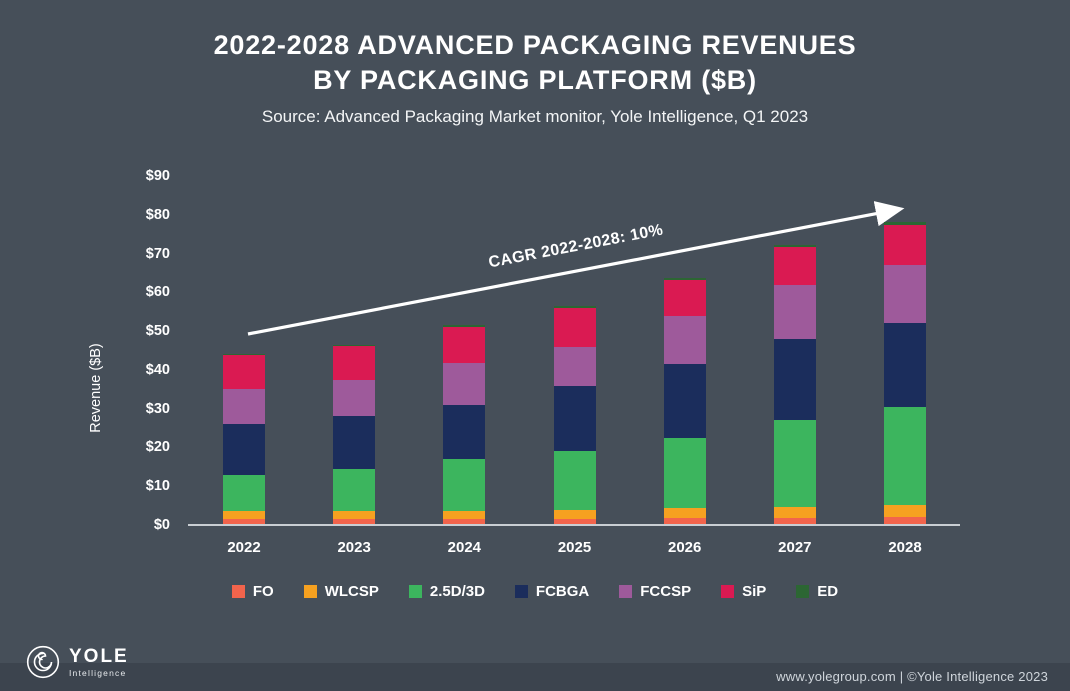 The height and width of the screenshot is (691, 1070). What do you see at coordinates (574, 547) in the screenshot?
I see `x-tick-label: 2025` at bounding box center [574, 547].